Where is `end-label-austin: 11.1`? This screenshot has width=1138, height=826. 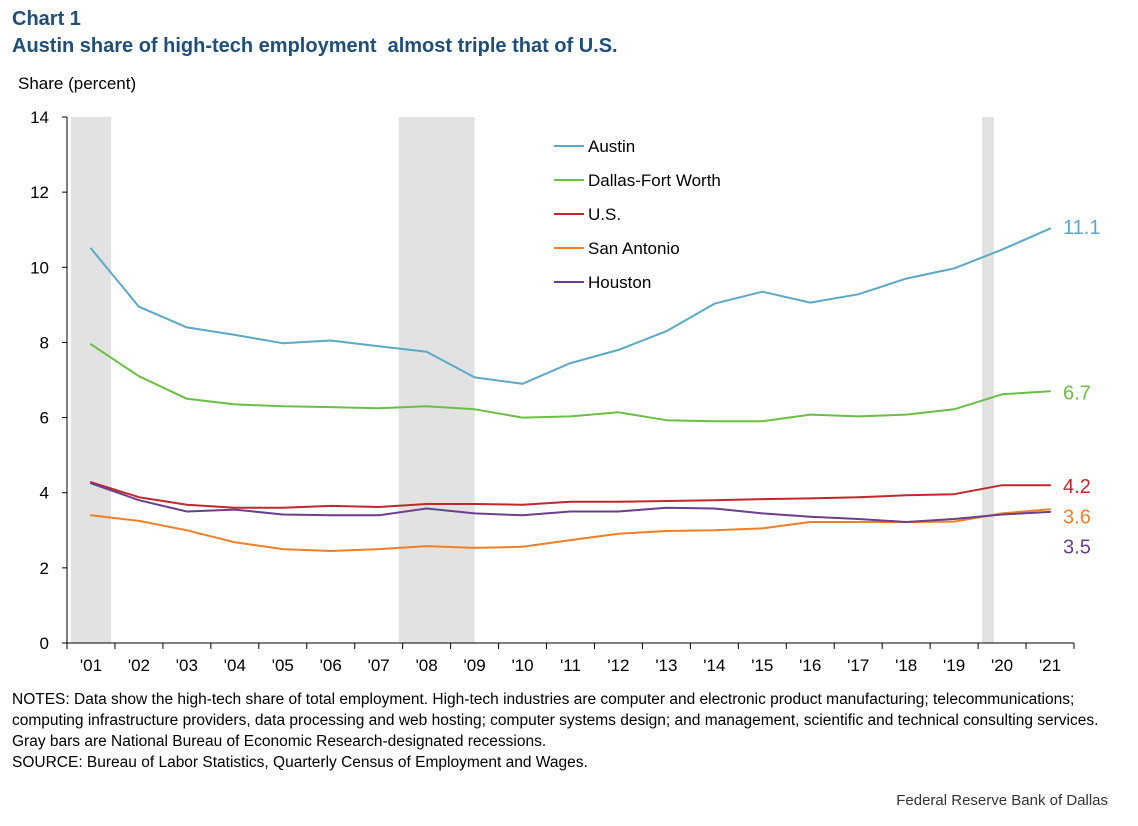 end-label-austin: 11.1 is located at coordinates (1081, 228).